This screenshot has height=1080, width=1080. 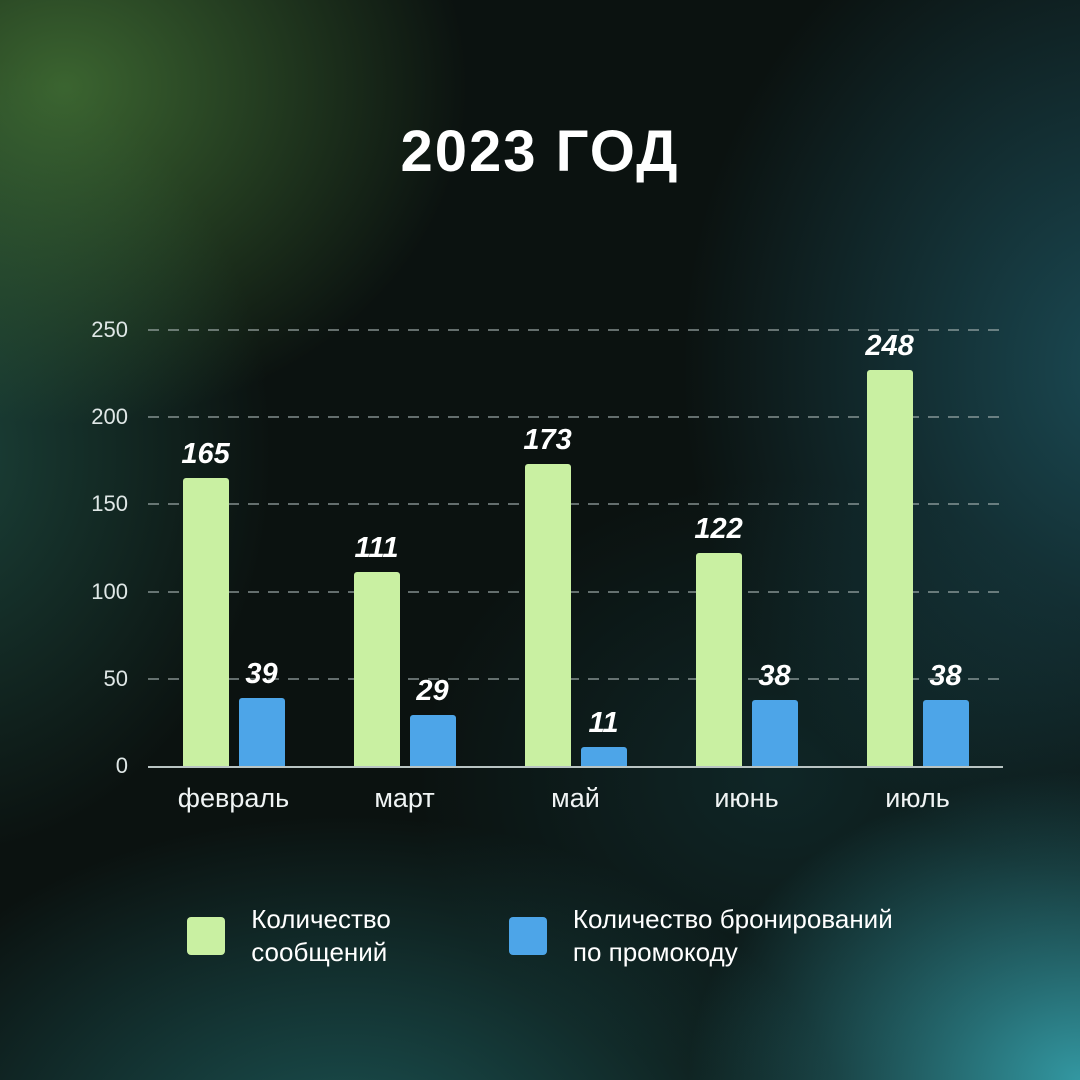 I want to click on bar-value-label: 111, so click(x=376, y=548).